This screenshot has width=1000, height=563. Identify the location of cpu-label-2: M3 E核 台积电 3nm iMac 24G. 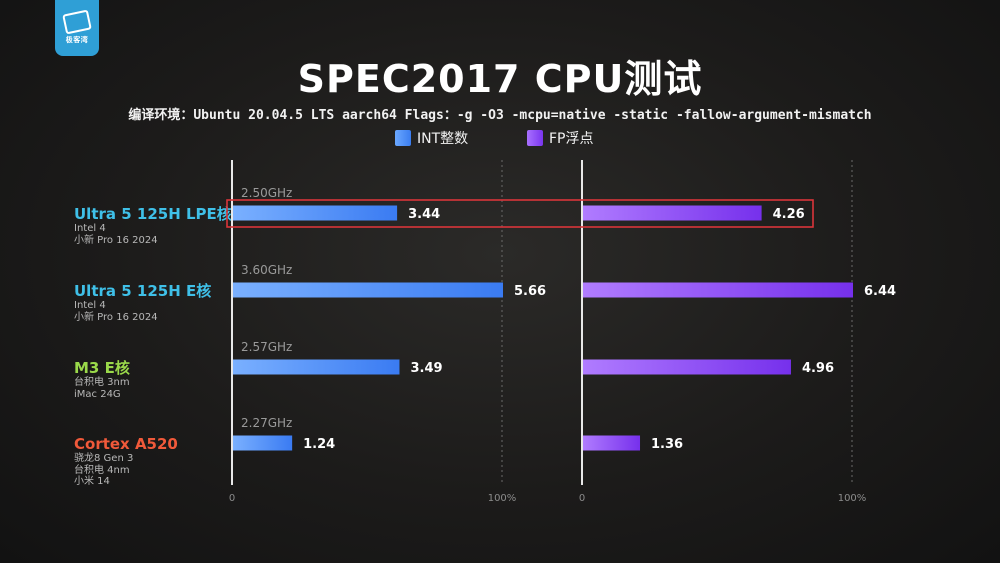
(102, 379).